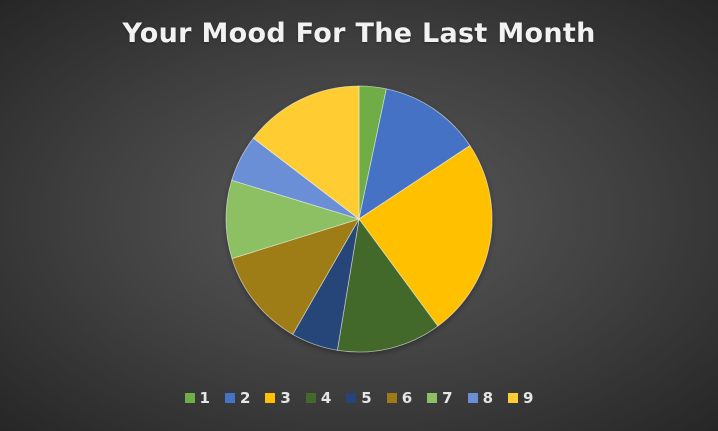  What do you see at coordinates (326, 398) in the screenshot?
I see `legend-label-4: 4` at bounding box center [326, 398].